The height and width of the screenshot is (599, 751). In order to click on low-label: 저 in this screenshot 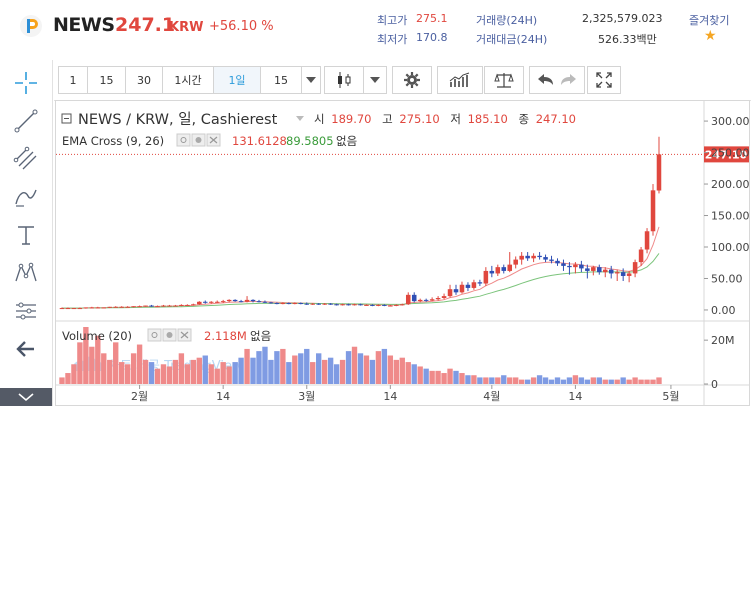, I will do `click(455, 119)`.